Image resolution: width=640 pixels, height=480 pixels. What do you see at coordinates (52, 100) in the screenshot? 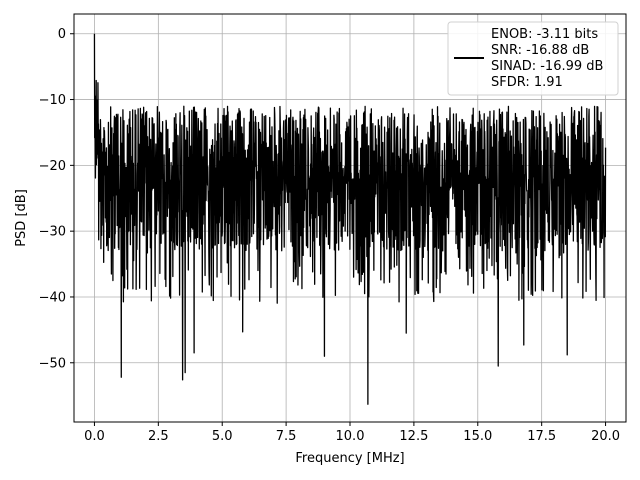
I see `y-tick-label: −10` at bounding box center [52, 100].